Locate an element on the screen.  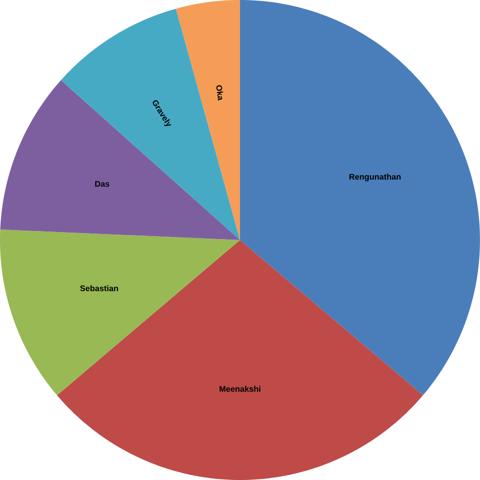
slice-label: Das is located at coordinates (102, 184).